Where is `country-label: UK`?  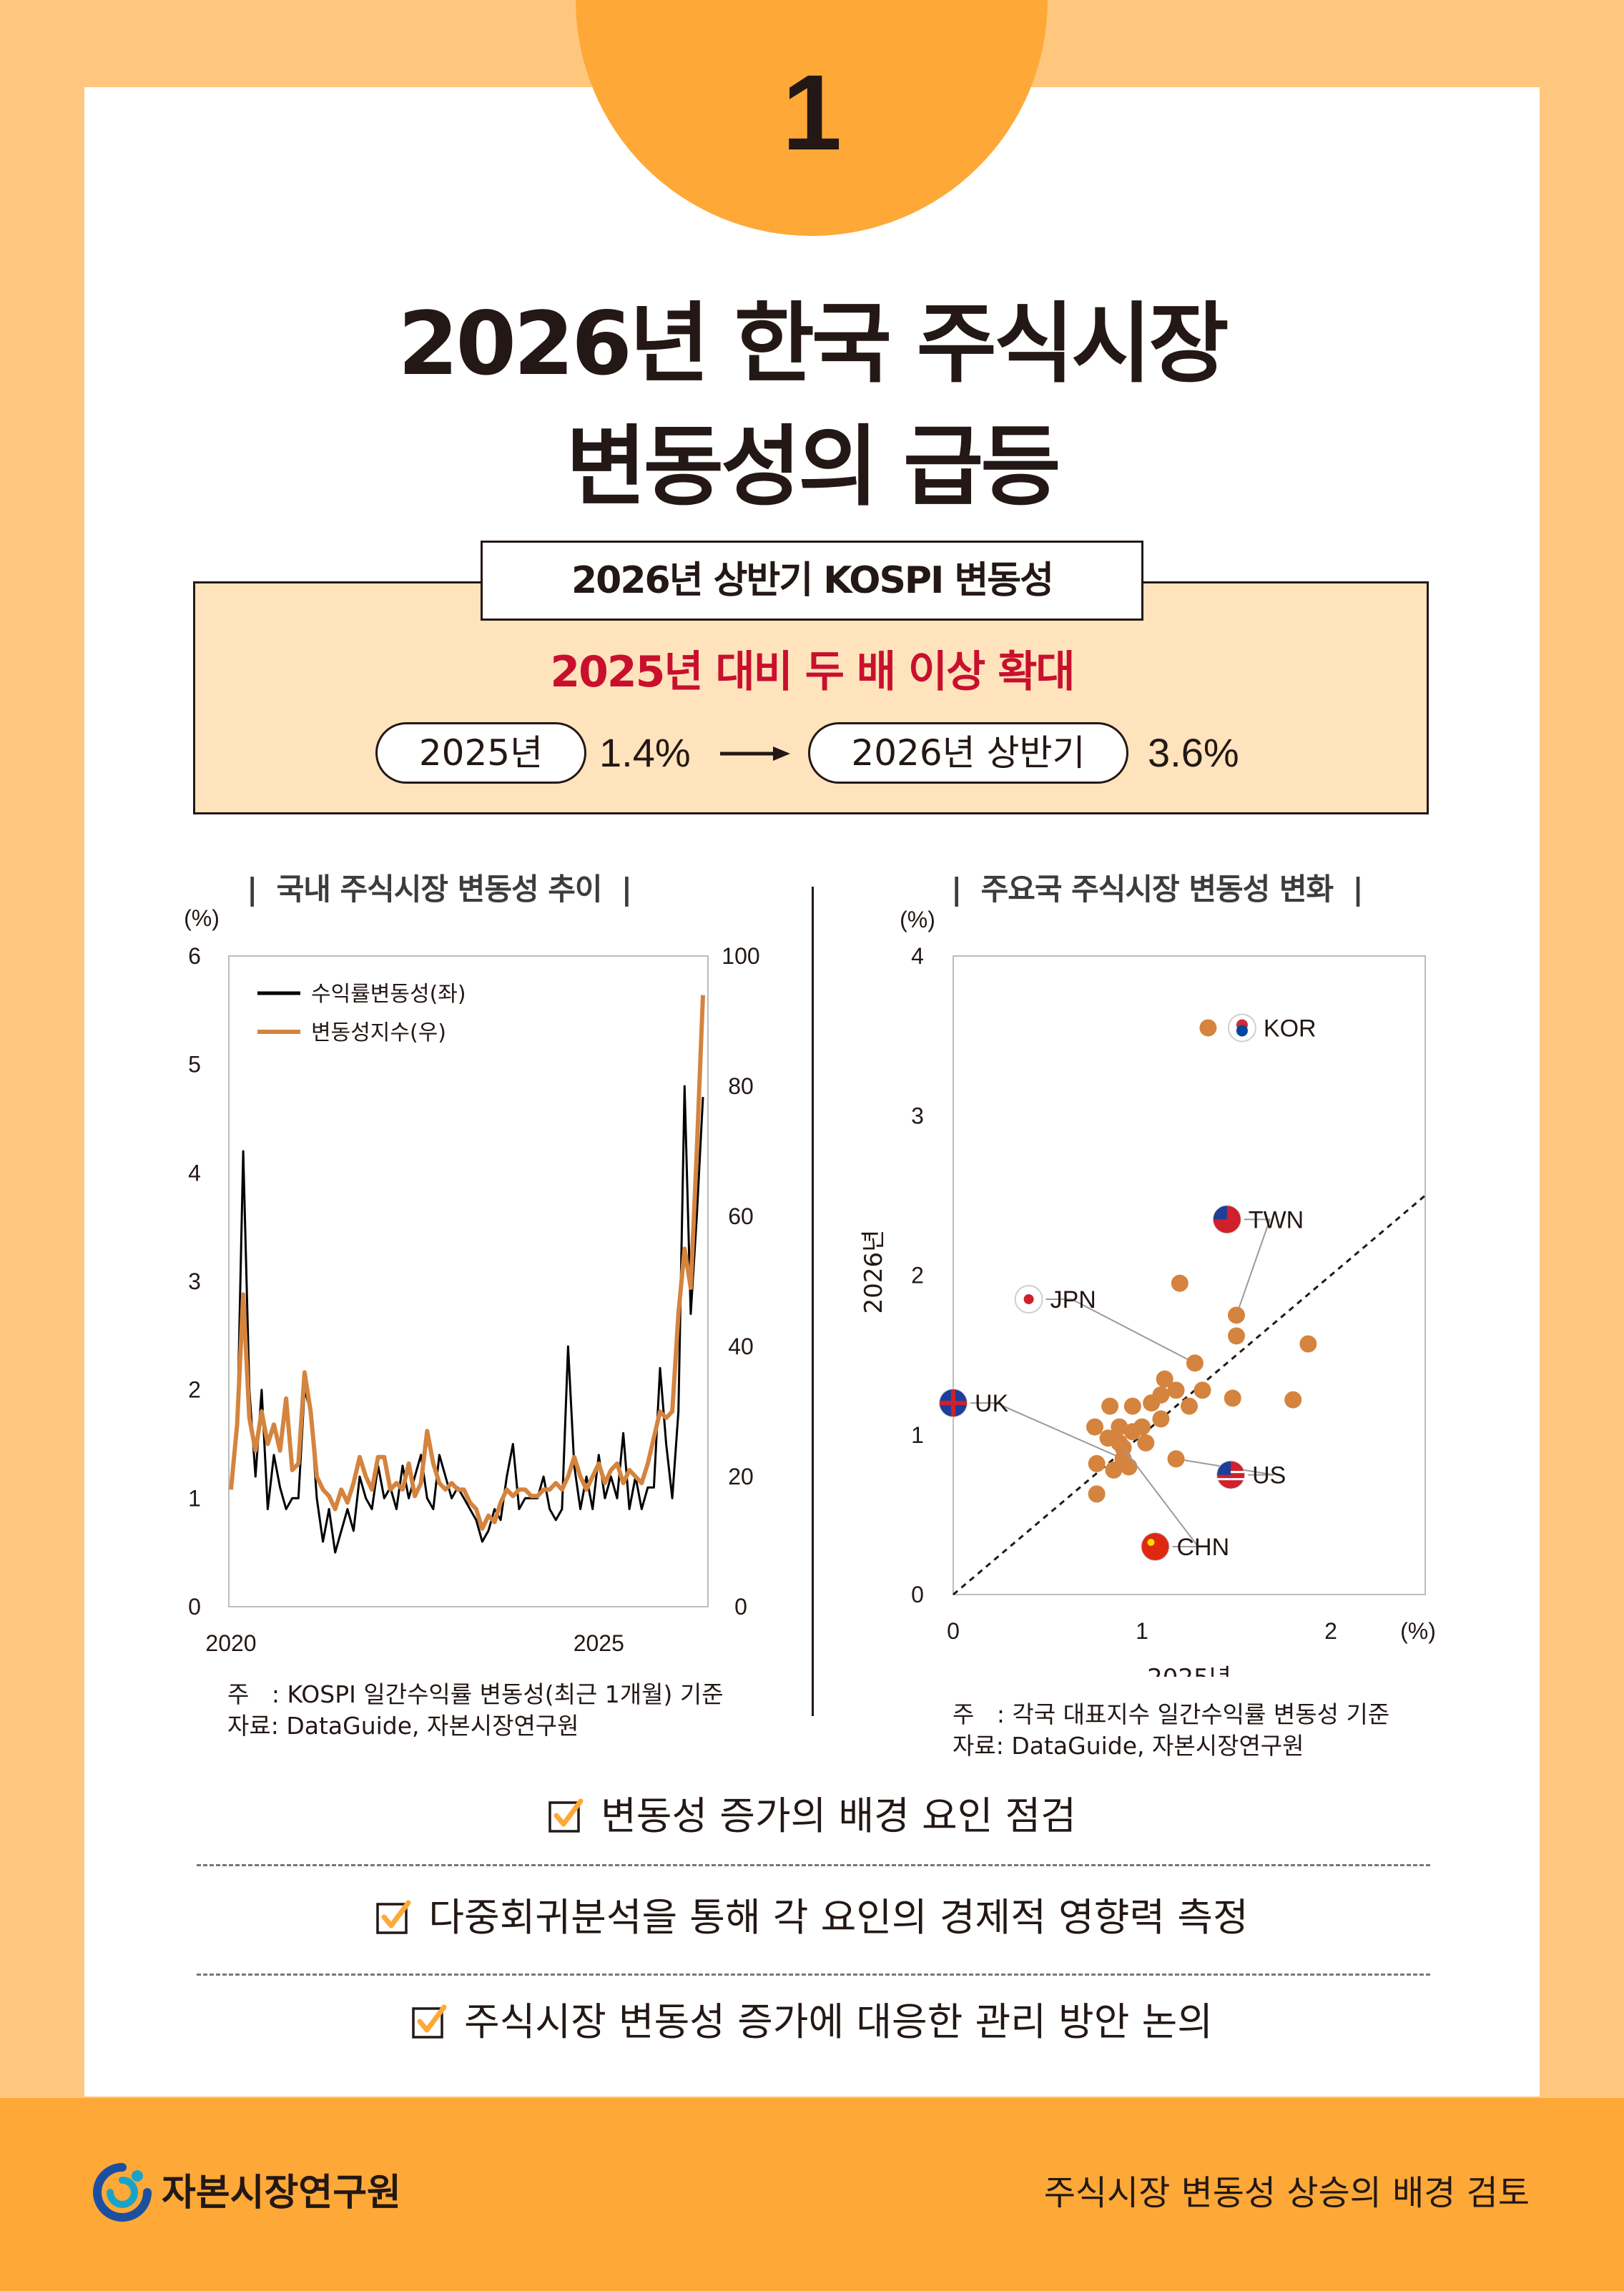
country-label: UK is located at coordinates (992, 1403).